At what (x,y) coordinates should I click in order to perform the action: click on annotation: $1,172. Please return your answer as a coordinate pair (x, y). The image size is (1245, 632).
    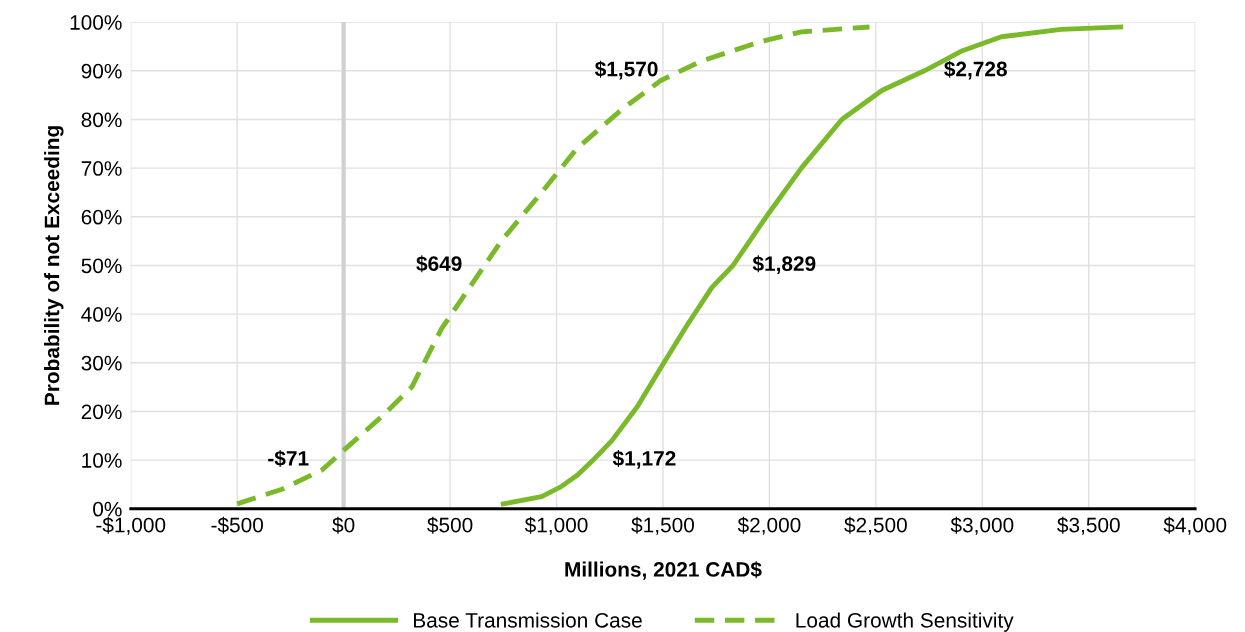
    Looking at the image, I should click on (644, 459).